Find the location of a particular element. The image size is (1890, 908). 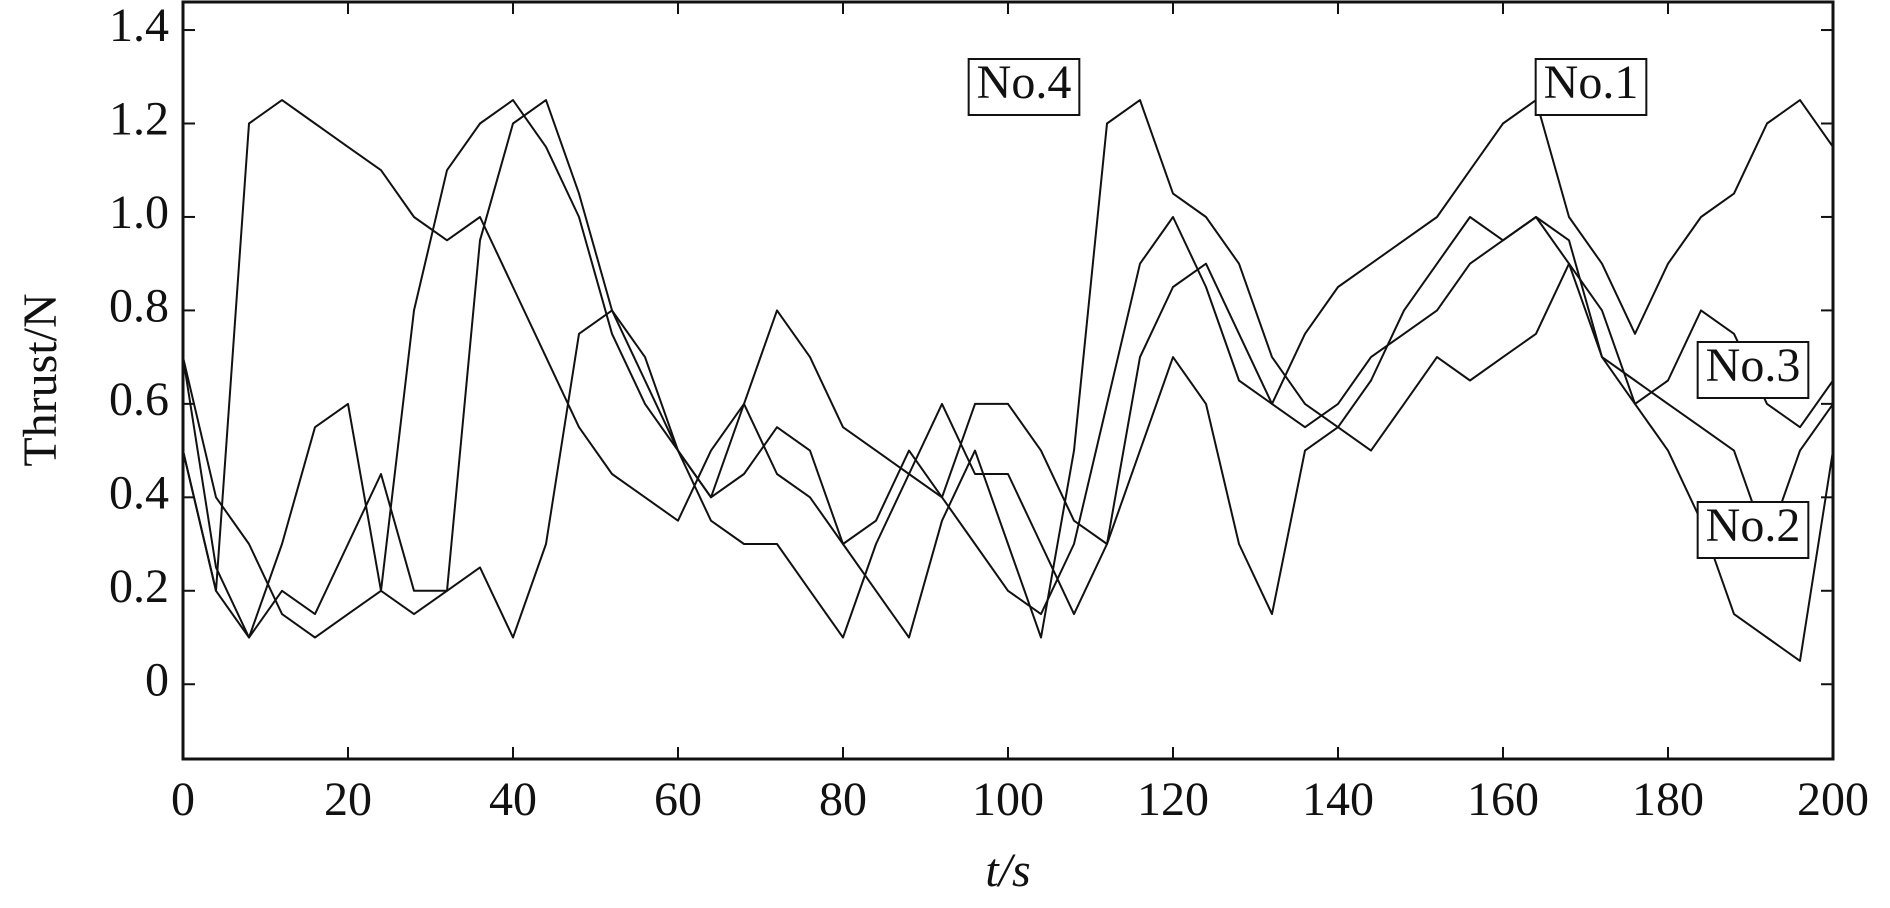

y-tick-label: 1.4 is located at coordinates (139, 26).